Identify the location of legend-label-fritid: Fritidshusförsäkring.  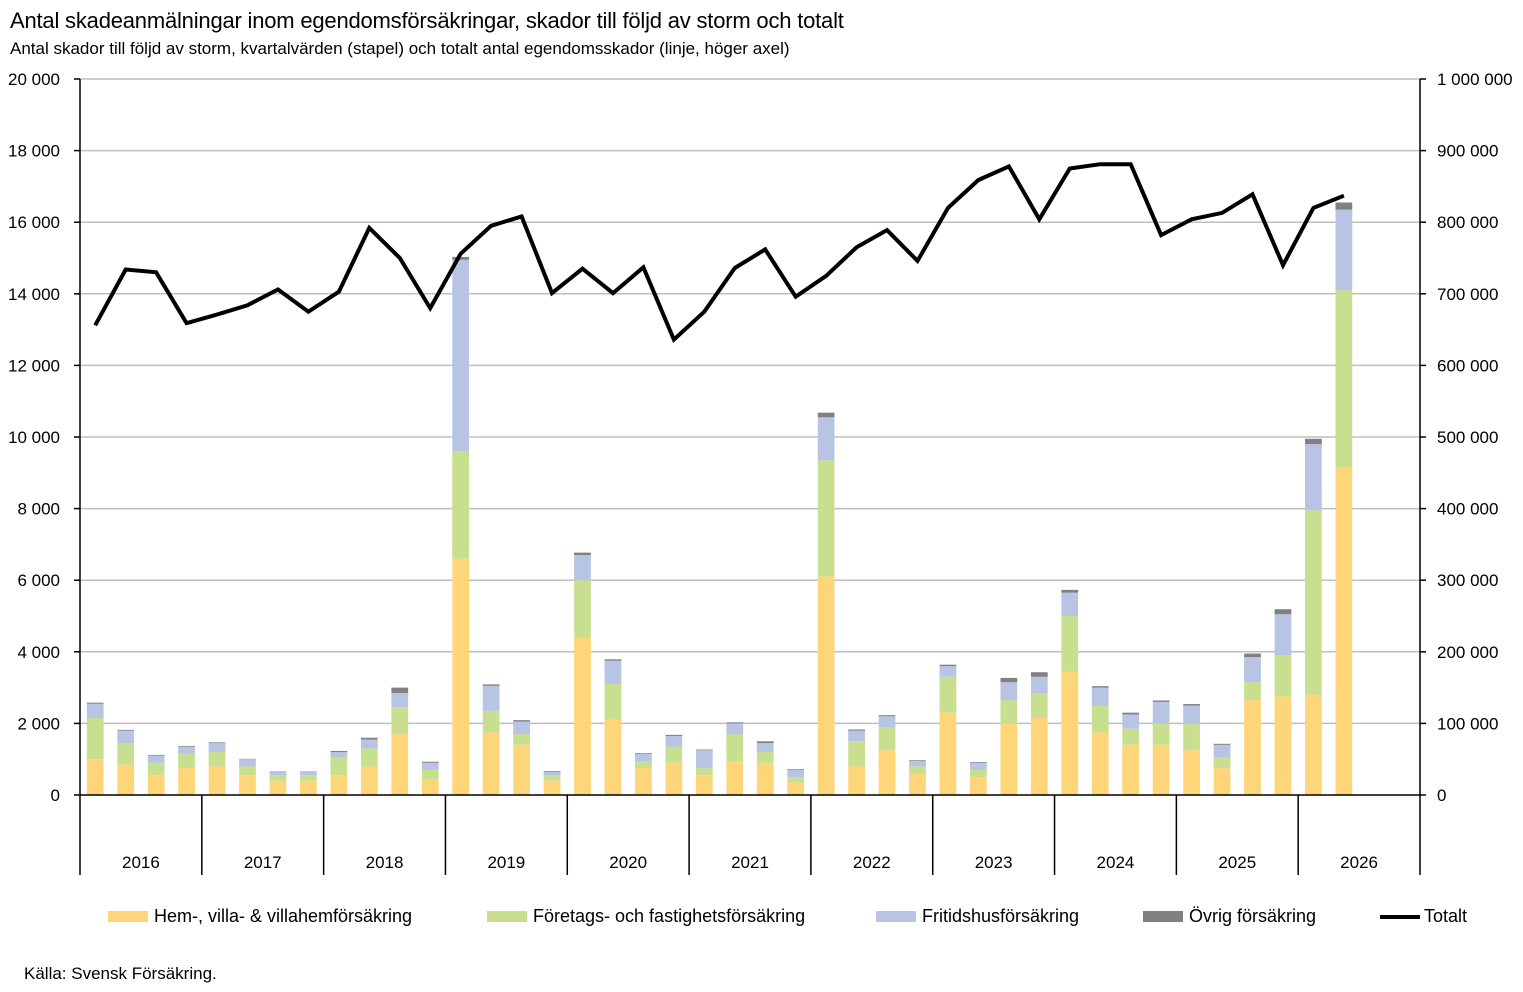
(1001, 916).